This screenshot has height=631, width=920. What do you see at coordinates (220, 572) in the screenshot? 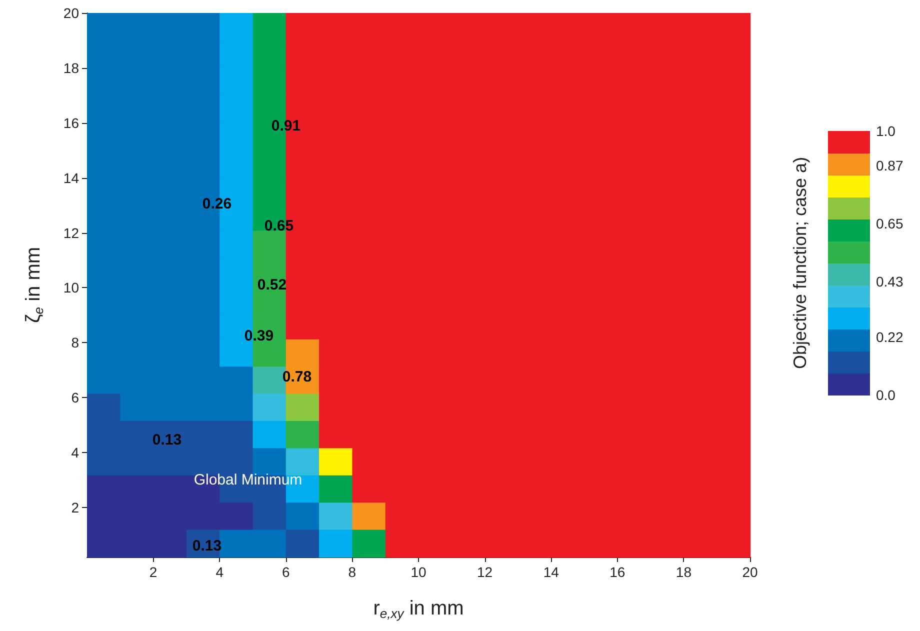
I see `x-tick-label: 4` at bounding box center [220, 572].